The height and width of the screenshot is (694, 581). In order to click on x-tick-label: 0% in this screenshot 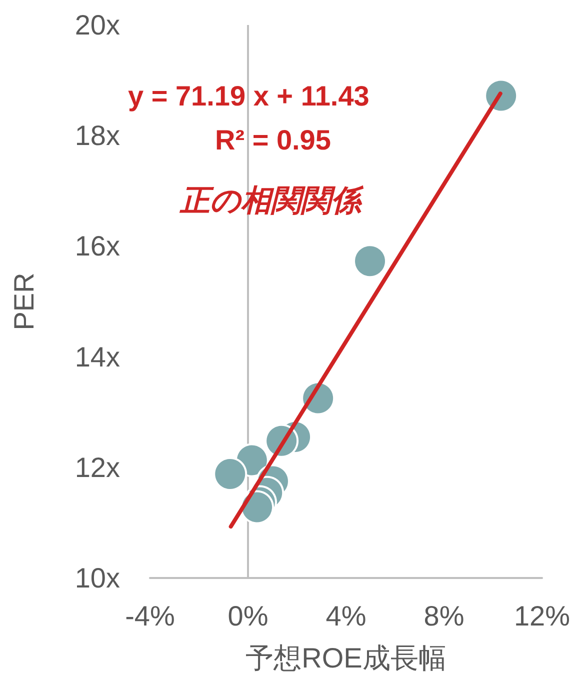, I will do `click(248, 616)`.